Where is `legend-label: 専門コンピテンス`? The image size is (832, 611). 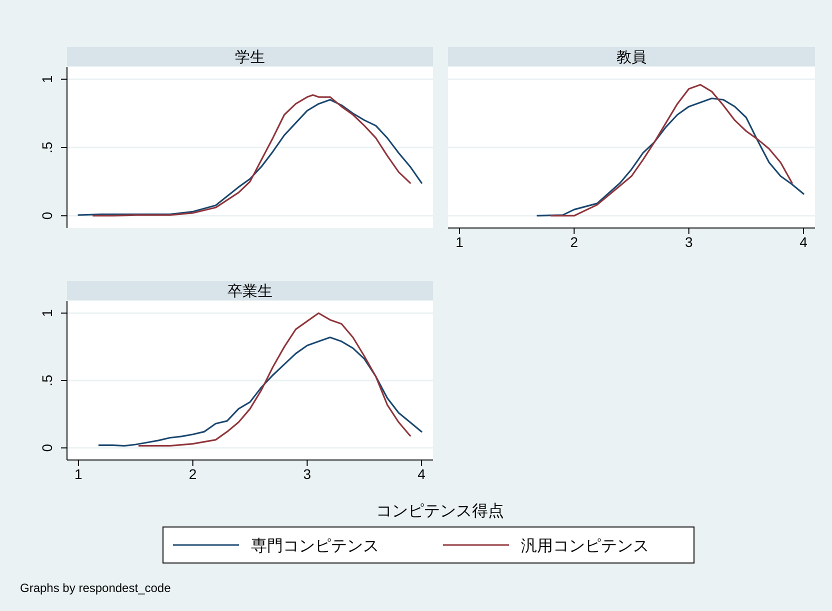
legend-label: 専門コンピテンス is located at coordinates (315, 546).